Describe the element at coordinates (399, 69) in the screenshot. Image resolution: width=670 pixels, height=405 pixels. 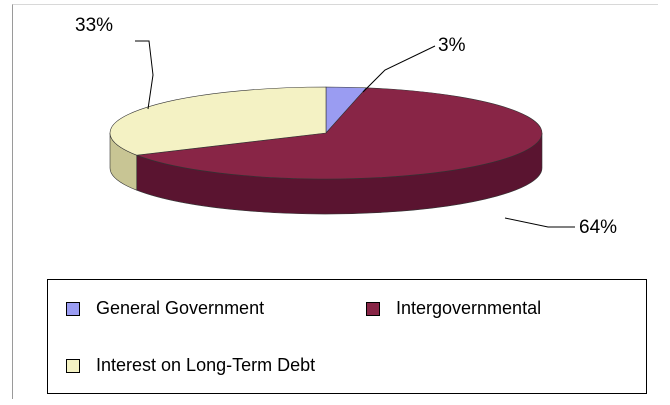
I see `leader-line-general-government` at that location.